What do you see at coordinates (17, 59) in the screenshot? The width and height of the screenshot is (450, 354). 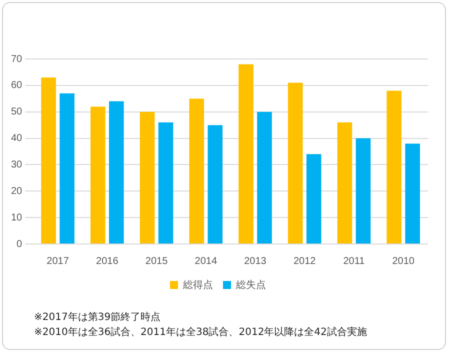 I see `y-tick-label: 70` at bounding box center [17, 59].